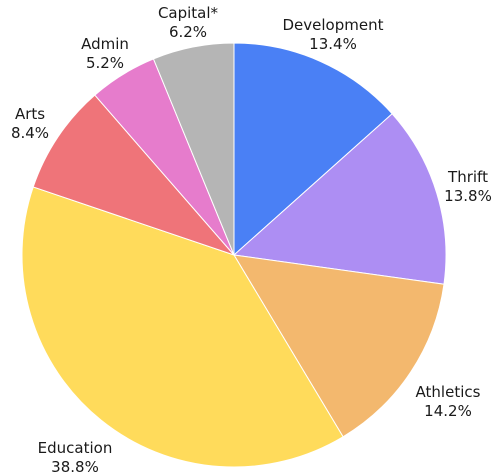 This screenshot has width=501, height=476. What do you see at coordinates (188, 13) in the screenshot?
I see `slice-label-capital: Capital*` at bounding box center [188, 13].